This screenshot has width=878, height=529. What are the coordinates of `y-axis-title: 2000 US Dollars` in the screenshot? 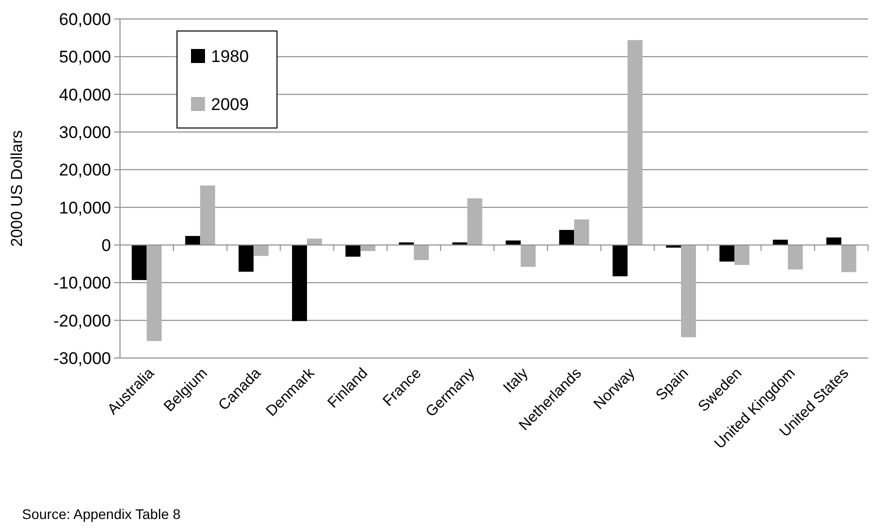 It's located at (17, 188).